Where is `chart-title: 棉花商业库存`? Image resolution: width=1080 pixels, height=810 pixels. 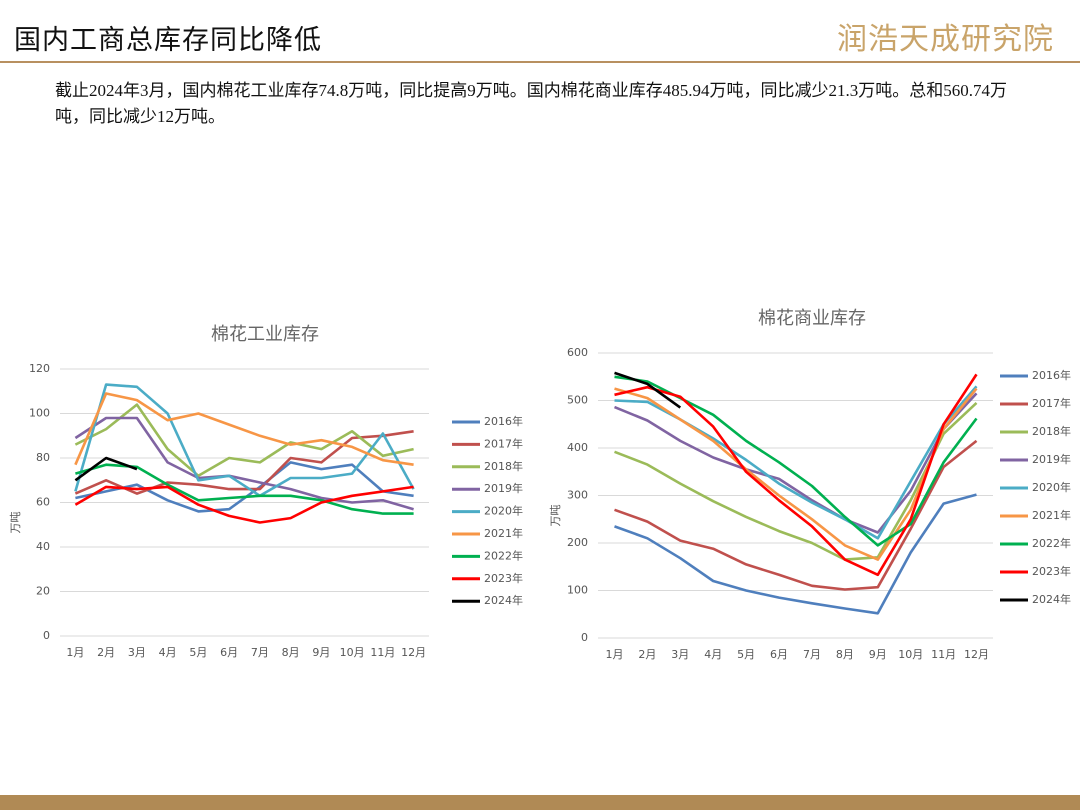
chart-title: 棉花商业库存 is located at coordinates (812, 318).